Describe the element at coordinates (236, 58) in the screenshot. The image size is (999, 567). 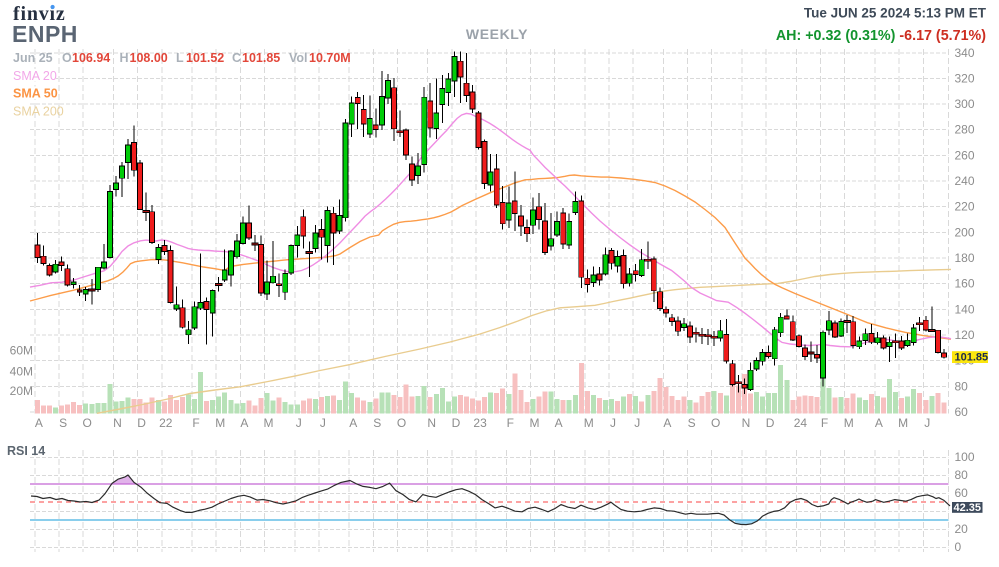
I see `svg-text: C` at that location.